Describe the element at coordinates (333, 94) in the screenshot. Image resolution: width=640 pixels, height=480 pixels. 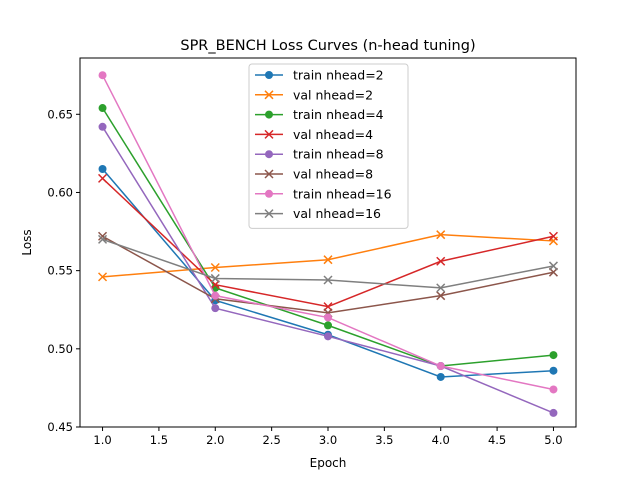
I see `legend-label: val nhead=2` at that location.